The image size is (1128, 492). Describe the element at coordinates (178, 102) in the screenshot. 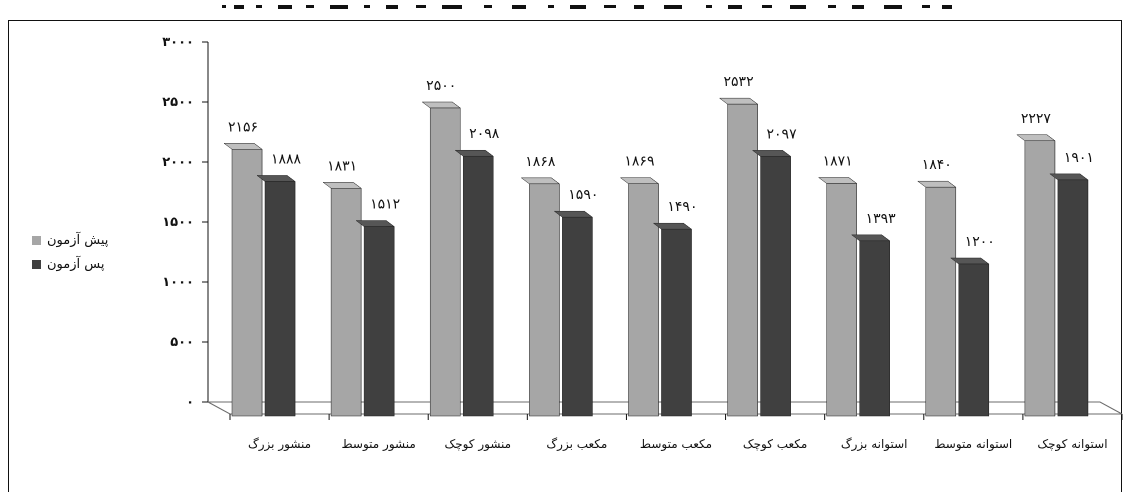

I see `y-tick-label: ۲۵۰۰` at that location.